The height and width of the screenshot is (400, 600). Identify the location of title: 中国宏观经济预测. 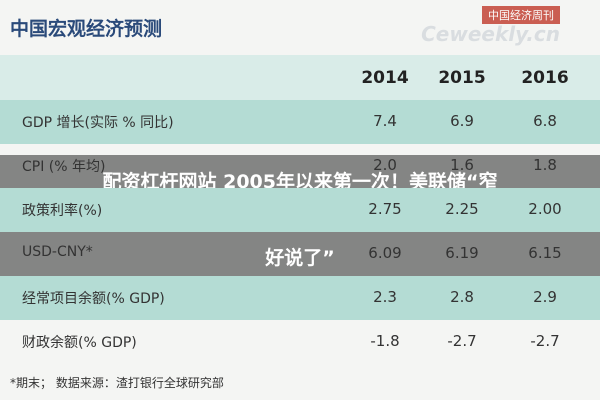
(86, 29).